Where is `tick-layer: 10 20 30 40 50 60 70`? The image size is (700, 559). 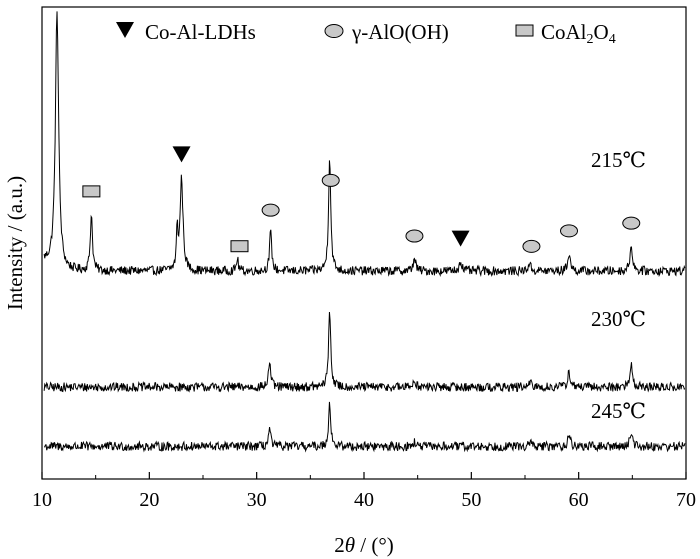 tick-layer: 10 20 30 40 50 60 70 is located at coordinates (364, 491).